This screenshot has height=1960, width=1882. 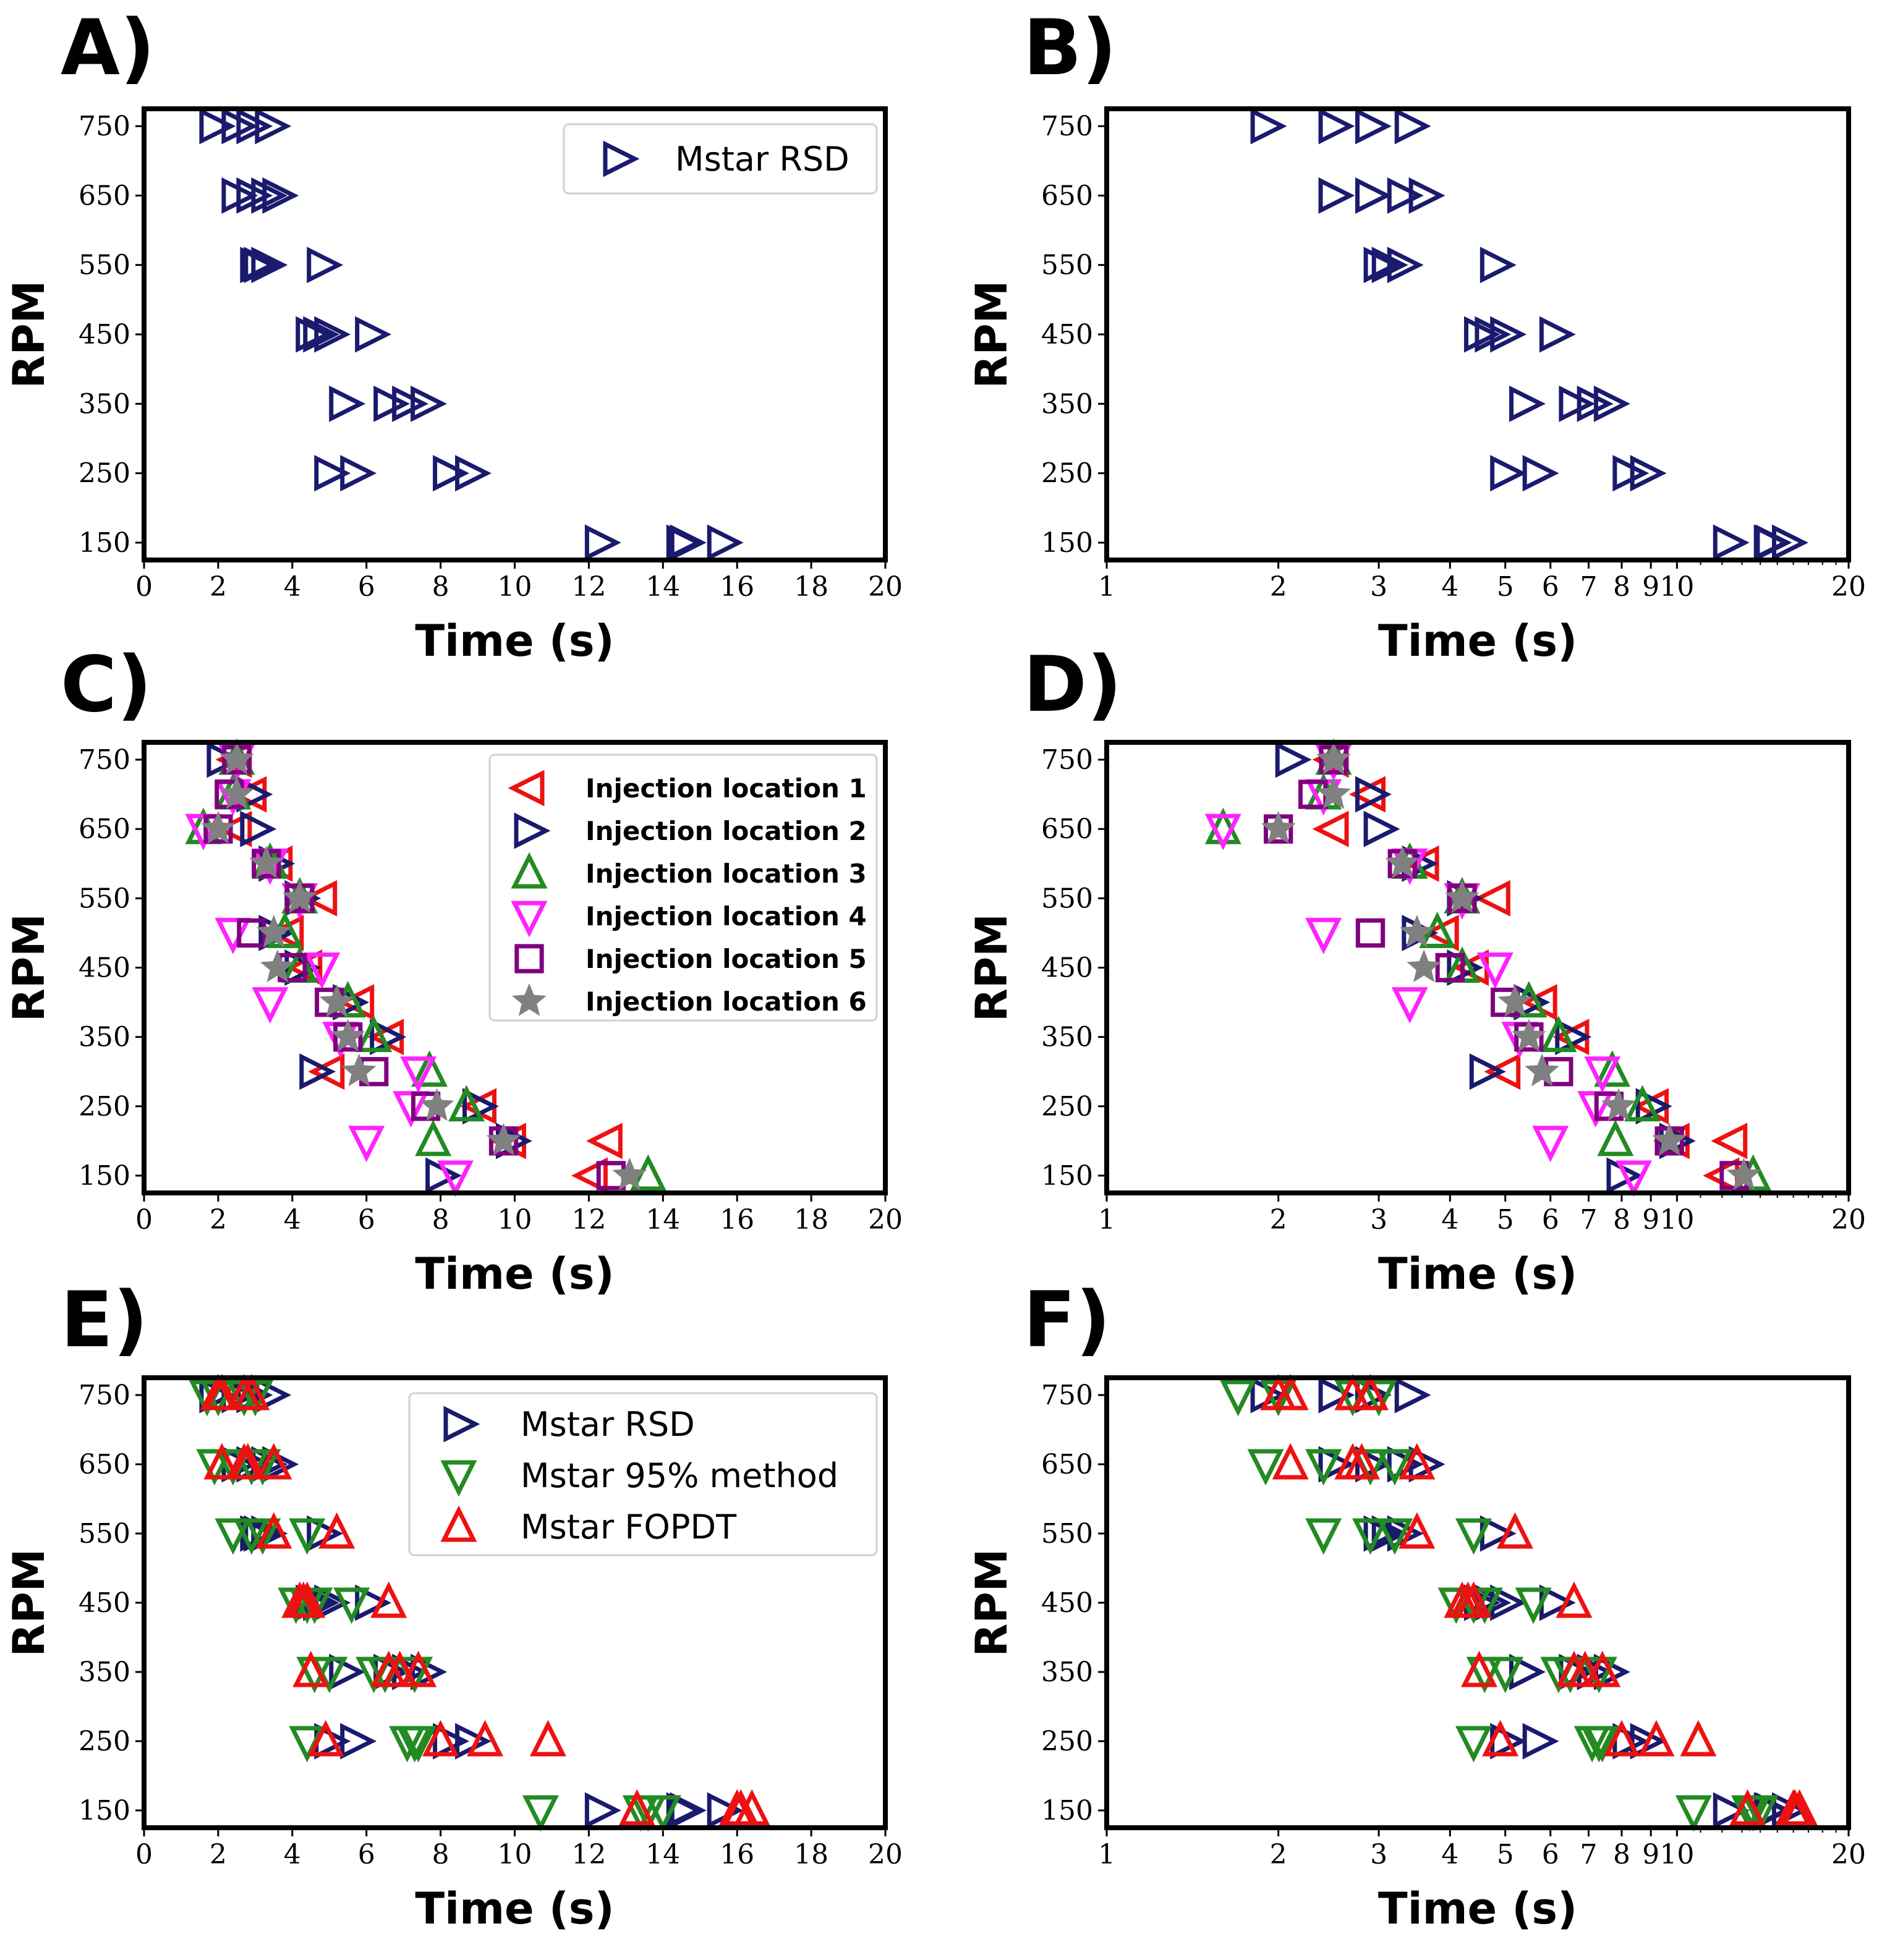 What do you see at coordinates (104, 1742) in the screenshot?
I see `y-tick-label: 250` at bounding box center [104, 1742].